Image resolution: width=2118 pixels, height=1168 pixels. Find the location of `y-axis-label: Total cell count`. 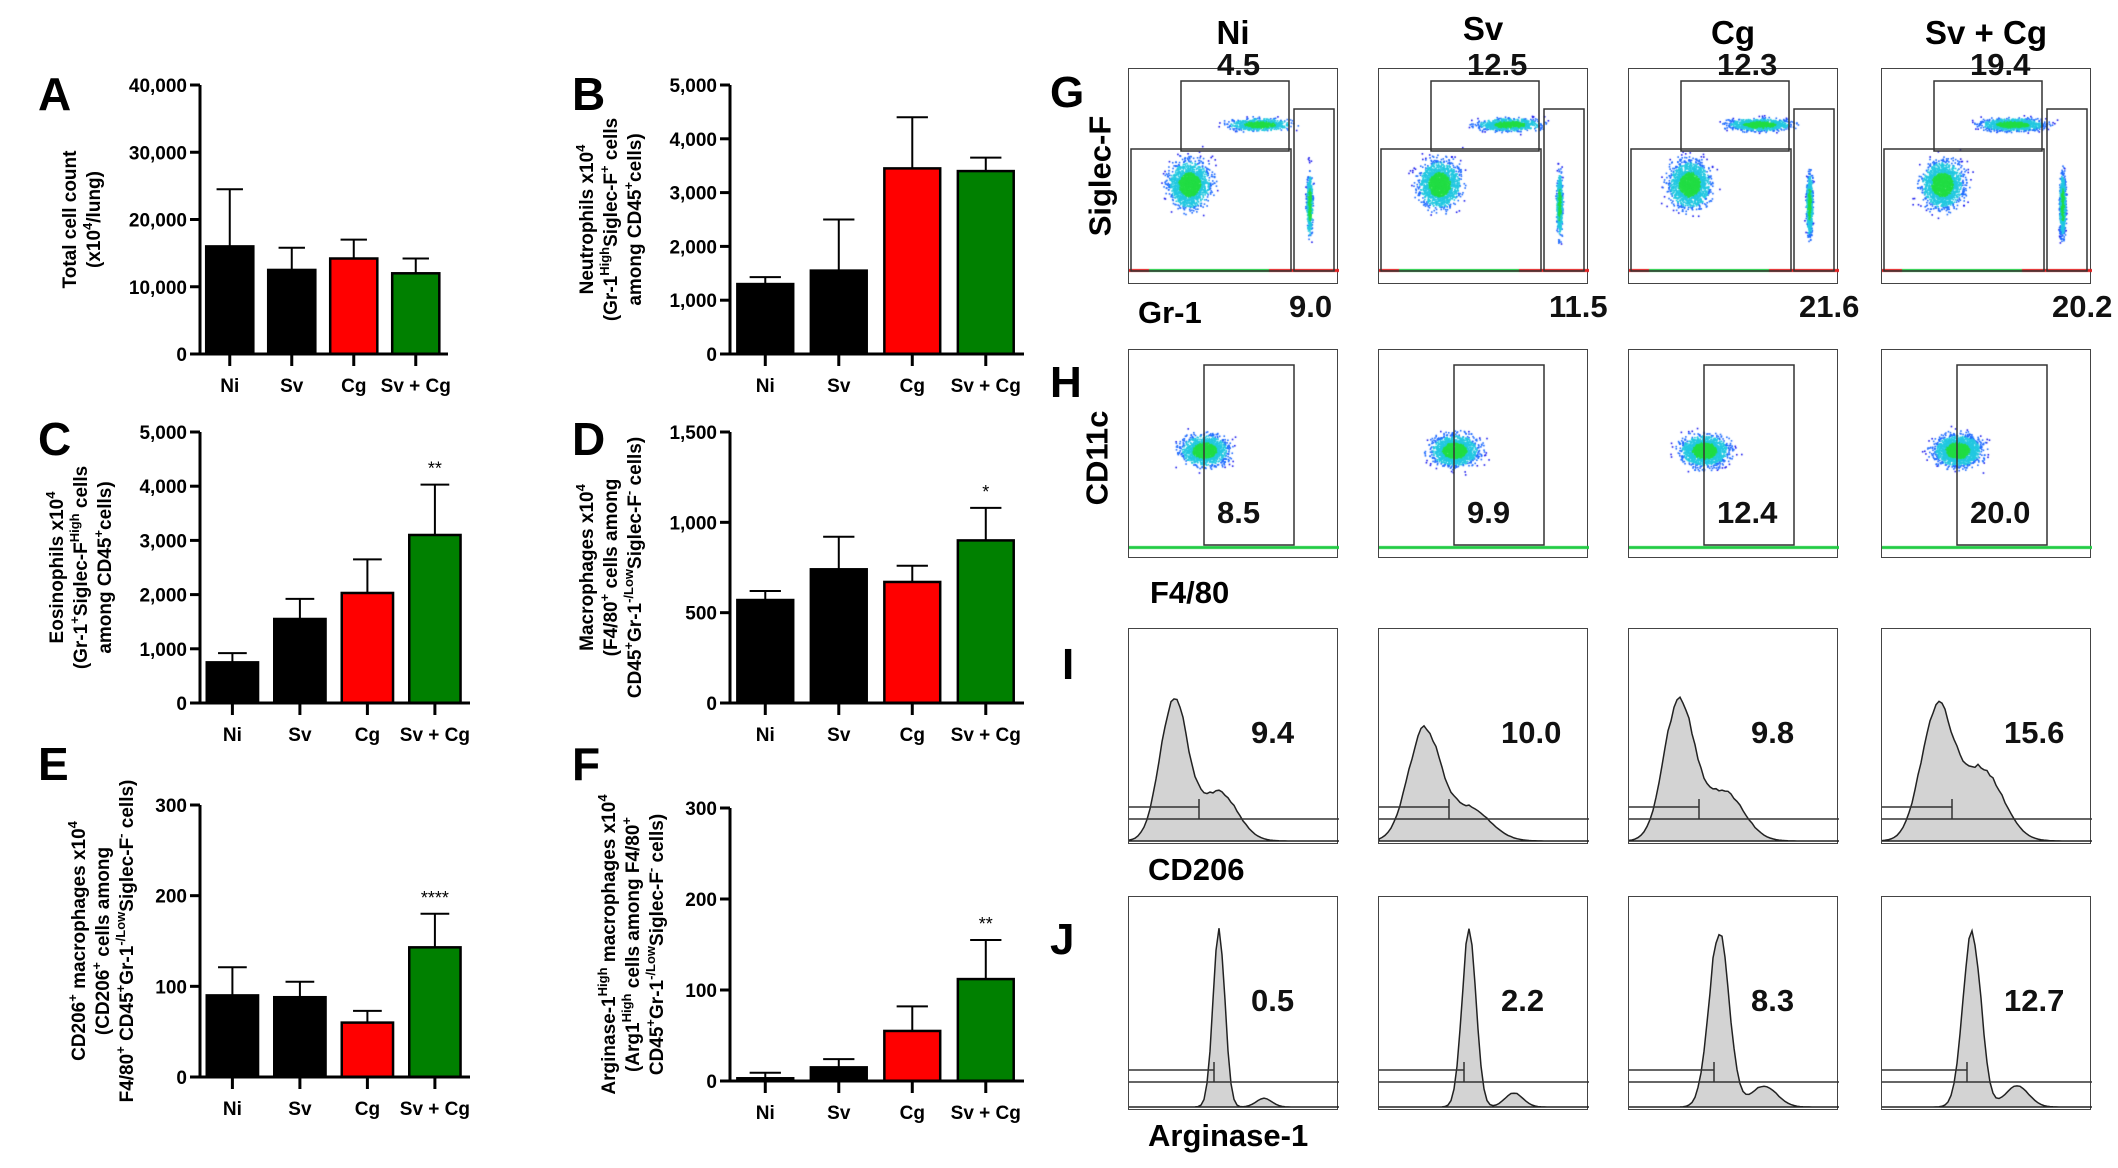

y-axis-label: Total cell count is located at coordinates (70, 219).